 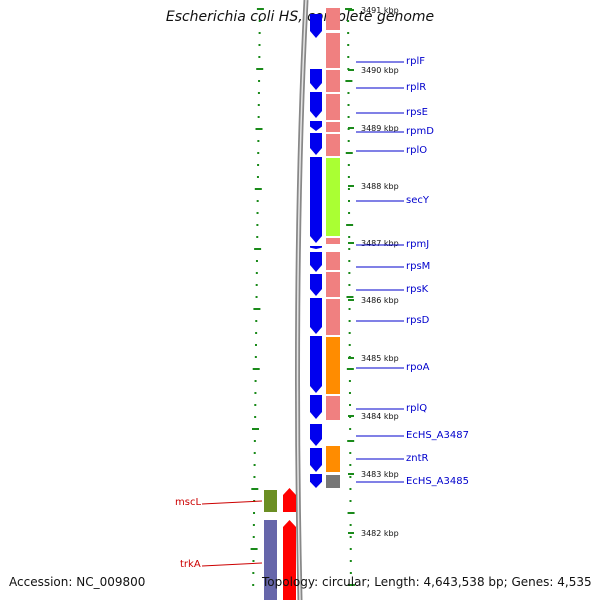 What do you see at coordinates (380, 243) in the screenshot?
I see `tick-label: 3487 kbp` at bounding box center [380, 243].